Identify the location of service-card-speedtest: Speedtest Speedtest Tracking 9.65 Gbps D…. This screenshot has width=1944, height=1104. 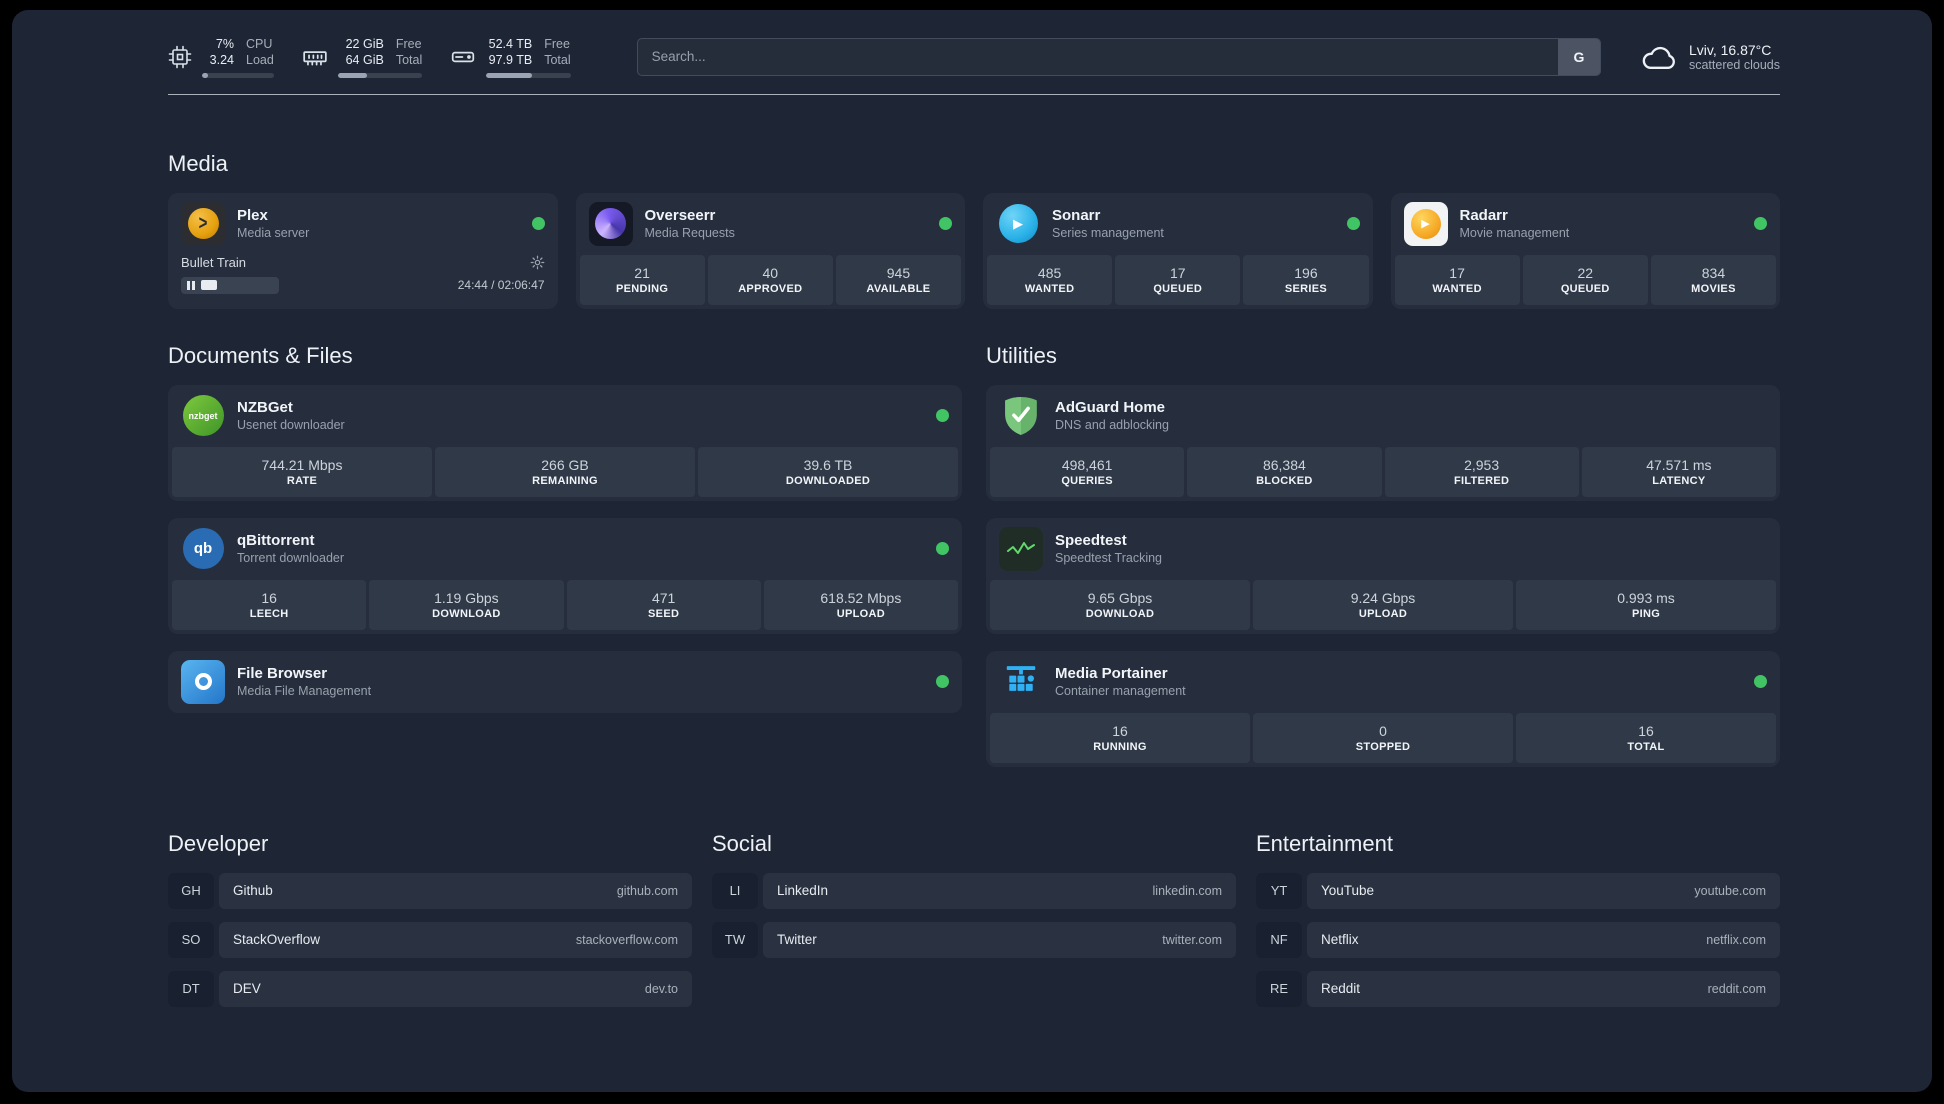
(1383, 575).